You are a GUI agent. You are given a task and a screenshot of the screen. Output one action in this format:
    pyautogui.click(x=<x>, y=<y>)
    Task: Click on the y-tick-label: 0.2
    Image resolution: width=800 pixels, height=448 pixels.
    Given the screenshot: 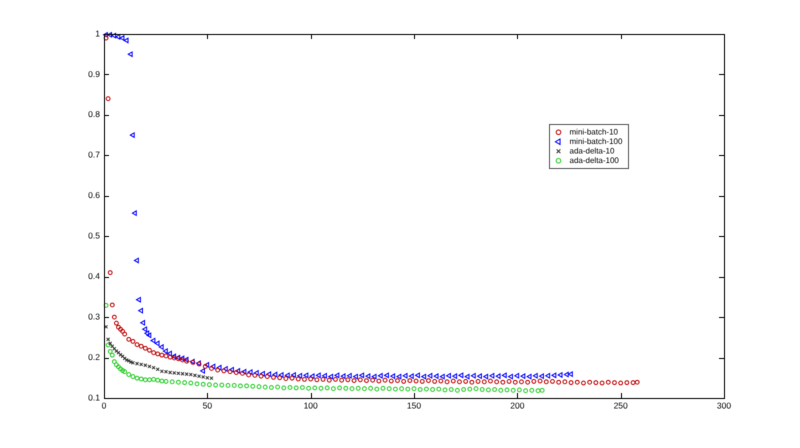 What is the action you would take?
    pyautogui.click(x=94, y=357)
    